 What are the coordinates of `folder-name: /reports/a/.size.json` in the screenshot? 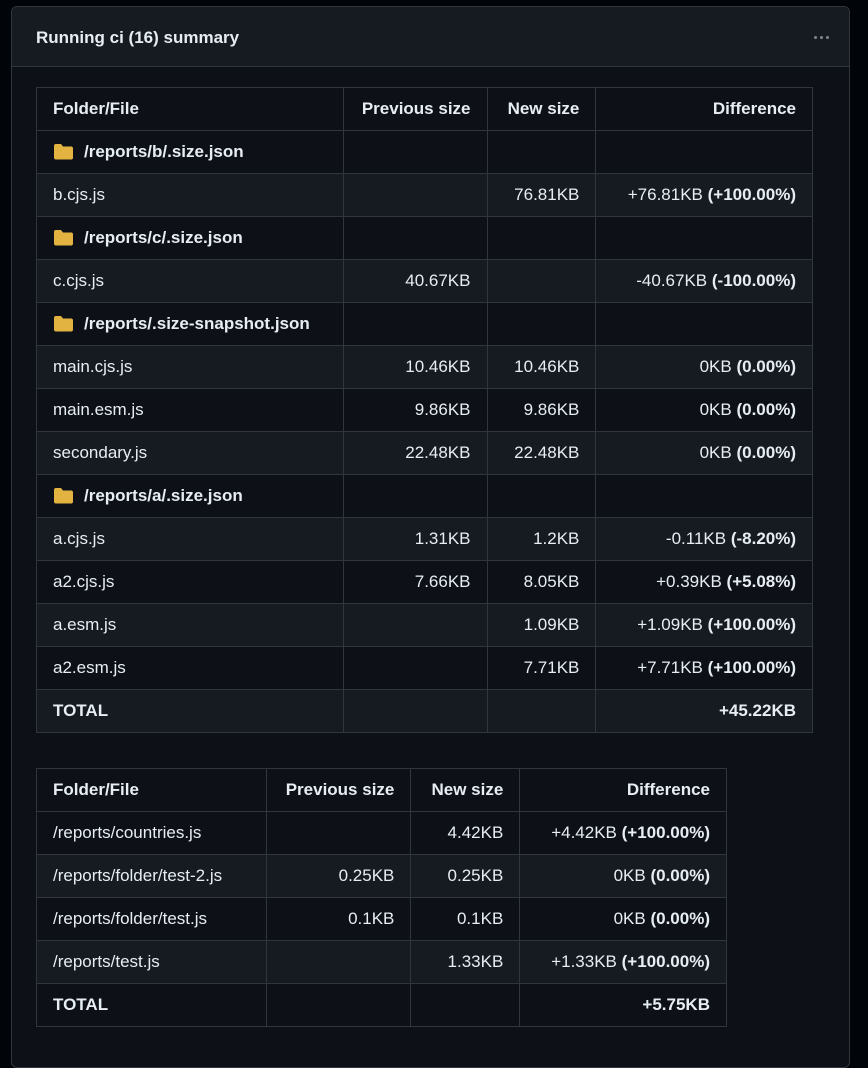 It's located at (163, 495).